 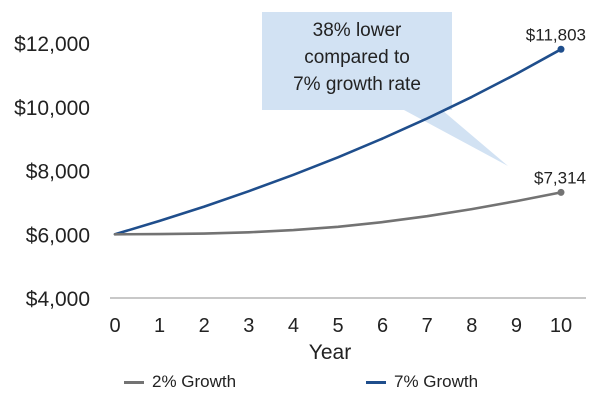 I want to click on legend-label-2pct: 2% Growth, so click(x=194, y=381).